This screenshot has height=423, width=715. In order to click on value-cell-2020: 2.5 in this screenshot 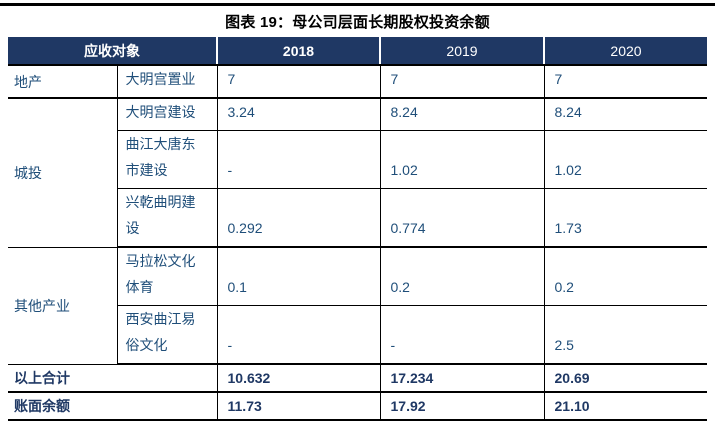, I will do `click(625, 335)`.